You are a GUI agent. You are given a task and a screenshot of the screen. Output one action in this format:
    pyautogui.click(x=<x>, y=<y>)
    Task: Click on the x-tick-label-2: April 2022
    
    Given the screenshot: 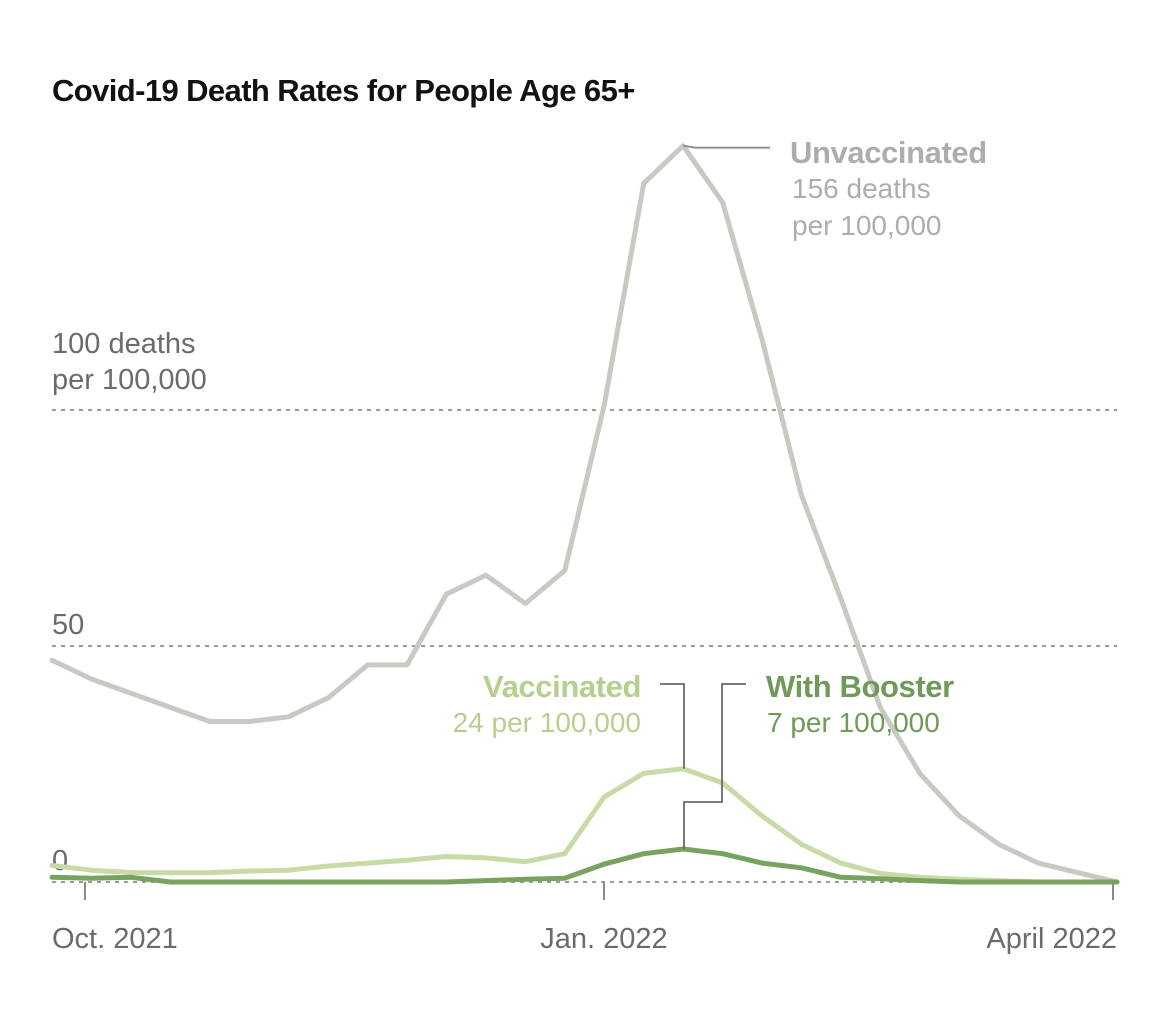 What is the action you would take?
    pyautogui.click(x=1051, y=939)
    